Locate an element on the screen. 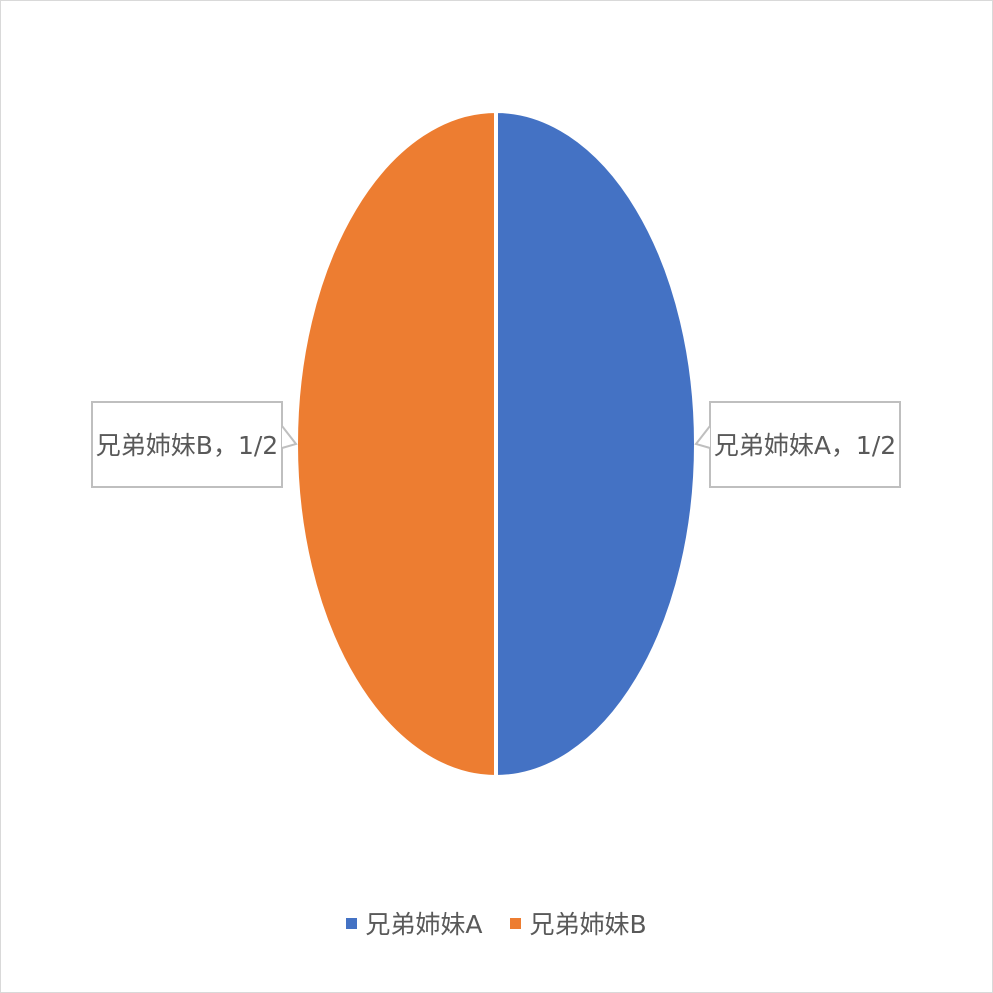 The image size is (993, 993). legend-item-b: 兄弟姉妹B is located at coordinates (578, 923).